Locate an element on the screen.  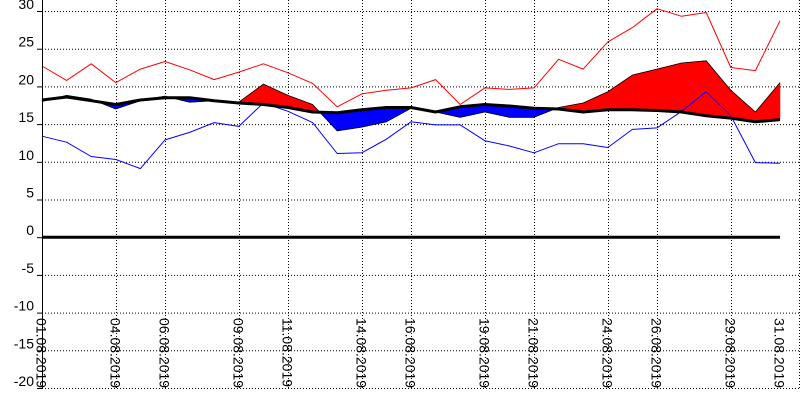
x-tick-label: 14.08.2019 is located at coordinates (362, 353).